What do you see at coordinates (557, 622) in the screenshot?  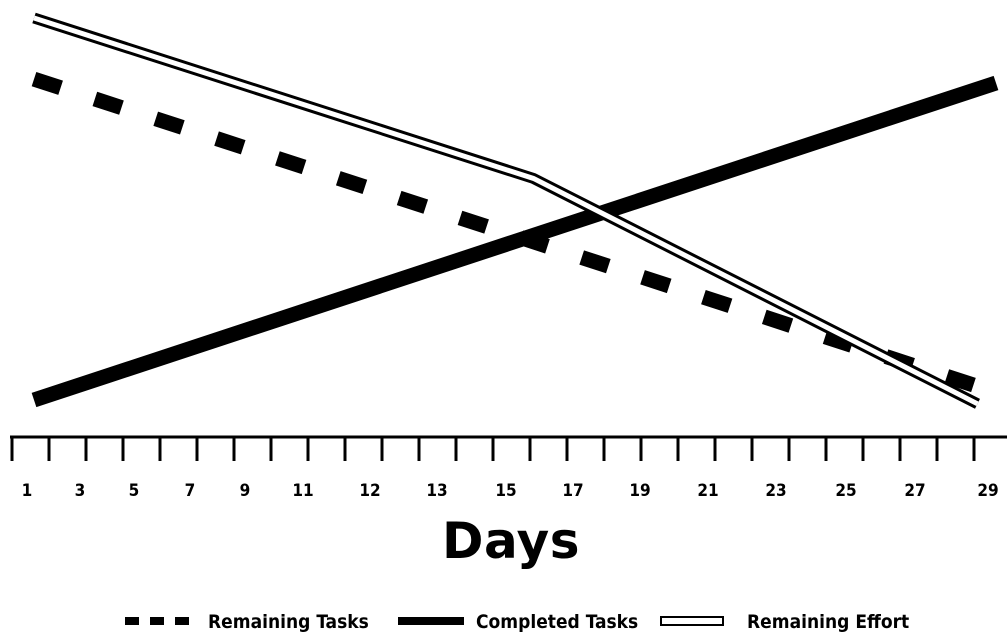 I see `legend-label: Completed Tasks` at bounding box center [557, 622].